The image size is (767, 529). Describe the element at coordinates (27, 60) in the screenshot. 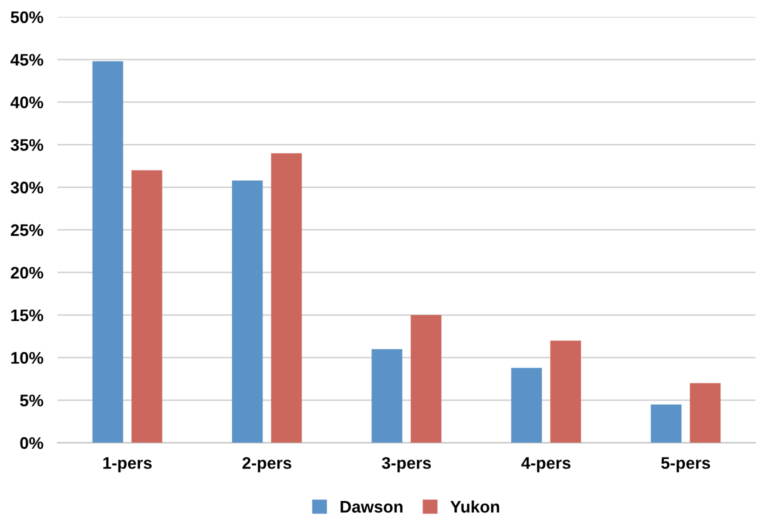

I see `y-tick-label: 45%` at that location.